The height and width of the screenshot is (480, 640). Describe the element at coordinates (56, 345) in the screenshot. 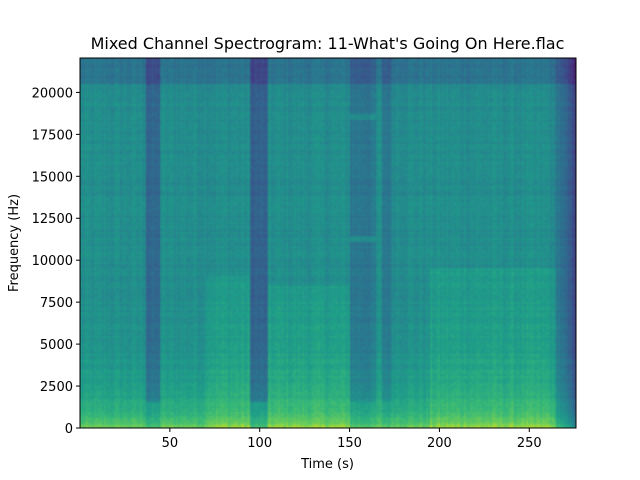

I see `y-tick-label: 5000` at that location.